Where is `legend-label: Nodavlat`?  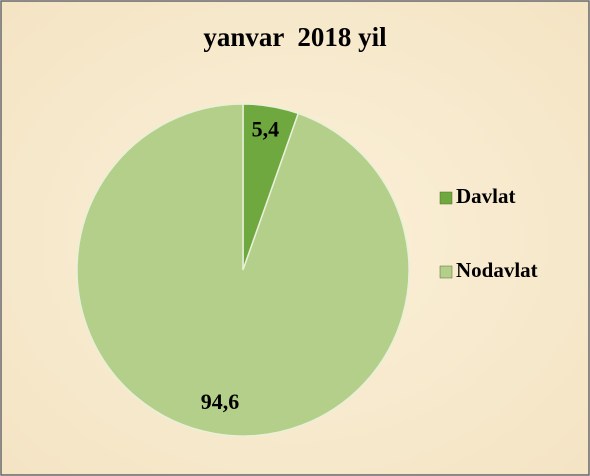 legend-label: Nodavlat is located at coordinates (497, 270).